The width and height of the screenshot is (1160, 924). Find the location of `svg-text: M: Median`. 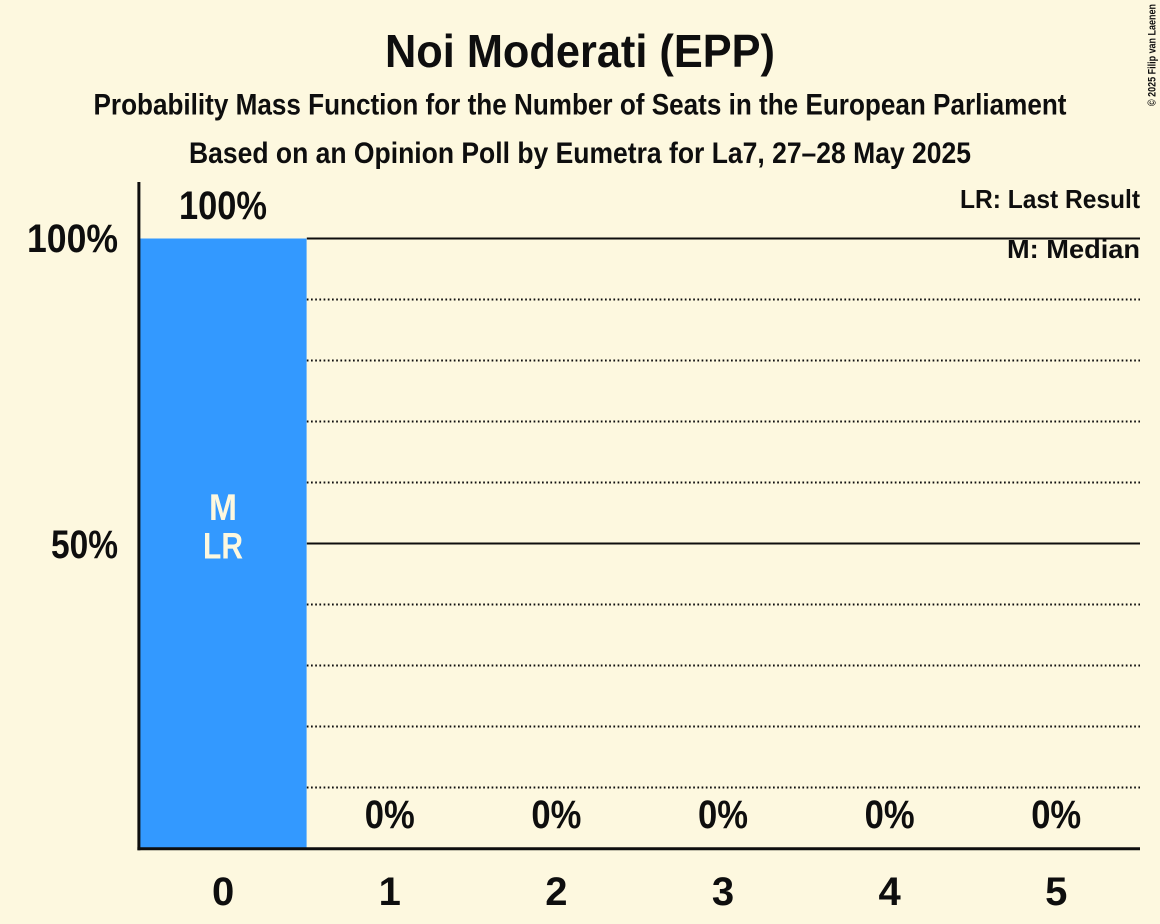

svg-text: M: Median is located at coordinates (1073, 249).